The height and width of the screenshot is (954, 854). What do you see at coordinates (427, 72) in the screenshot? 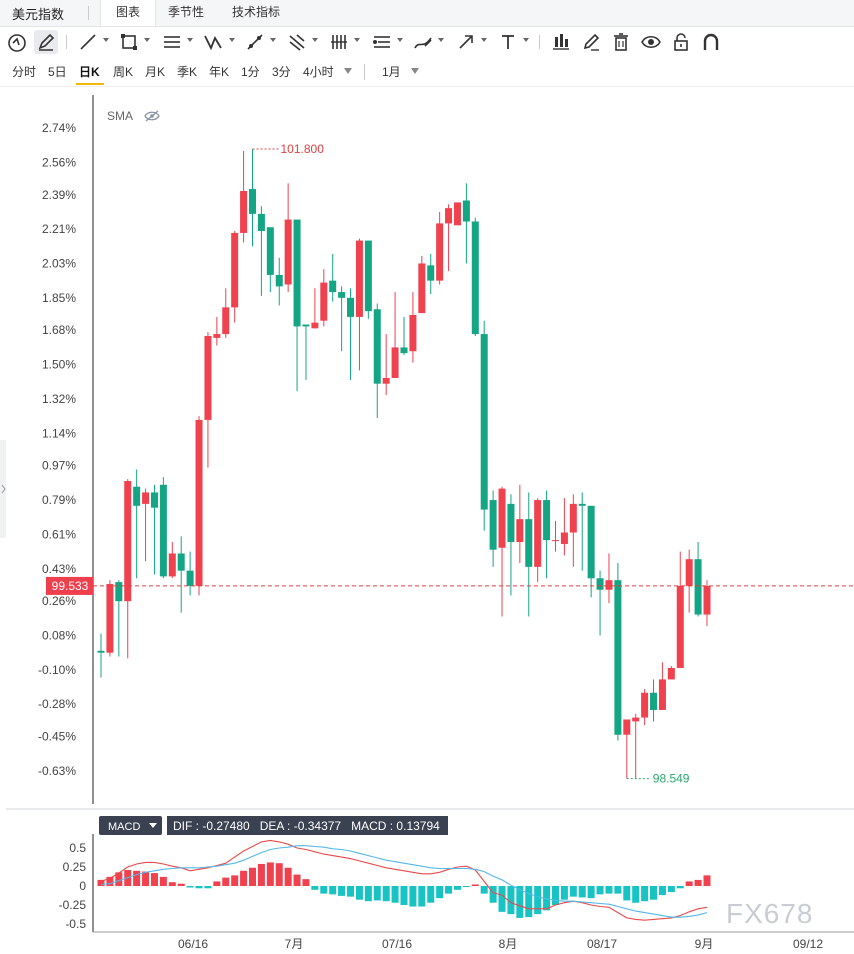
I see `period-selector: 分时 5日 日K 周K 月K 季K 年K 1分 3分 4小时 1月` at bounding box center [427, 72].